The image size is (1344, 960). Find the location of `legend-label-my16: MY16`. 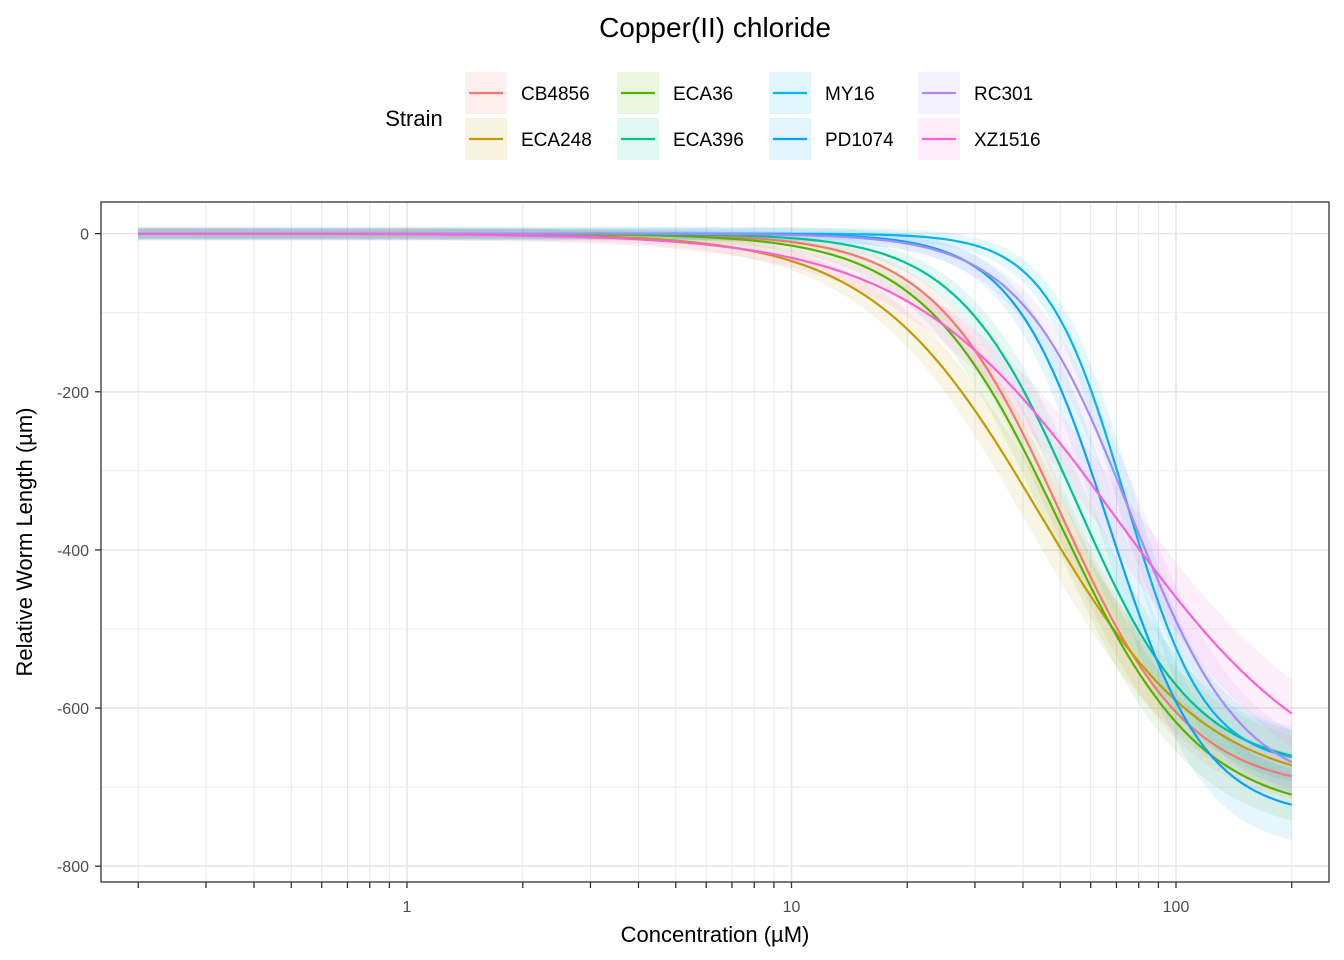

legend-label-my16: MY16 is located at coordinates (850, 94).